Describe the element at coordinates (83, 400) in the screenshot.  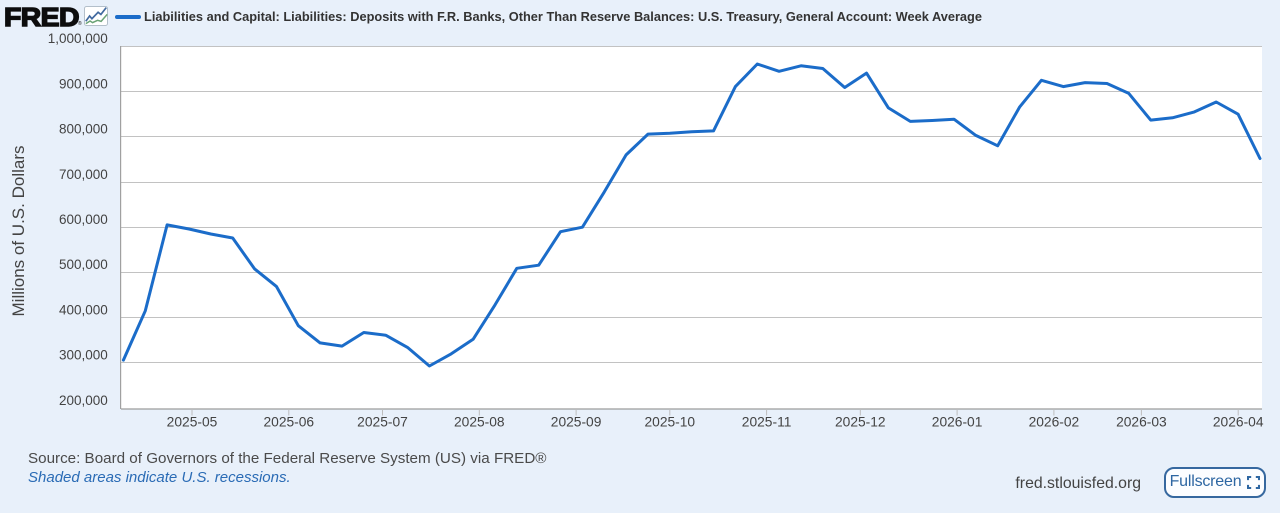
I see `svg-text: 200,000` at that location.